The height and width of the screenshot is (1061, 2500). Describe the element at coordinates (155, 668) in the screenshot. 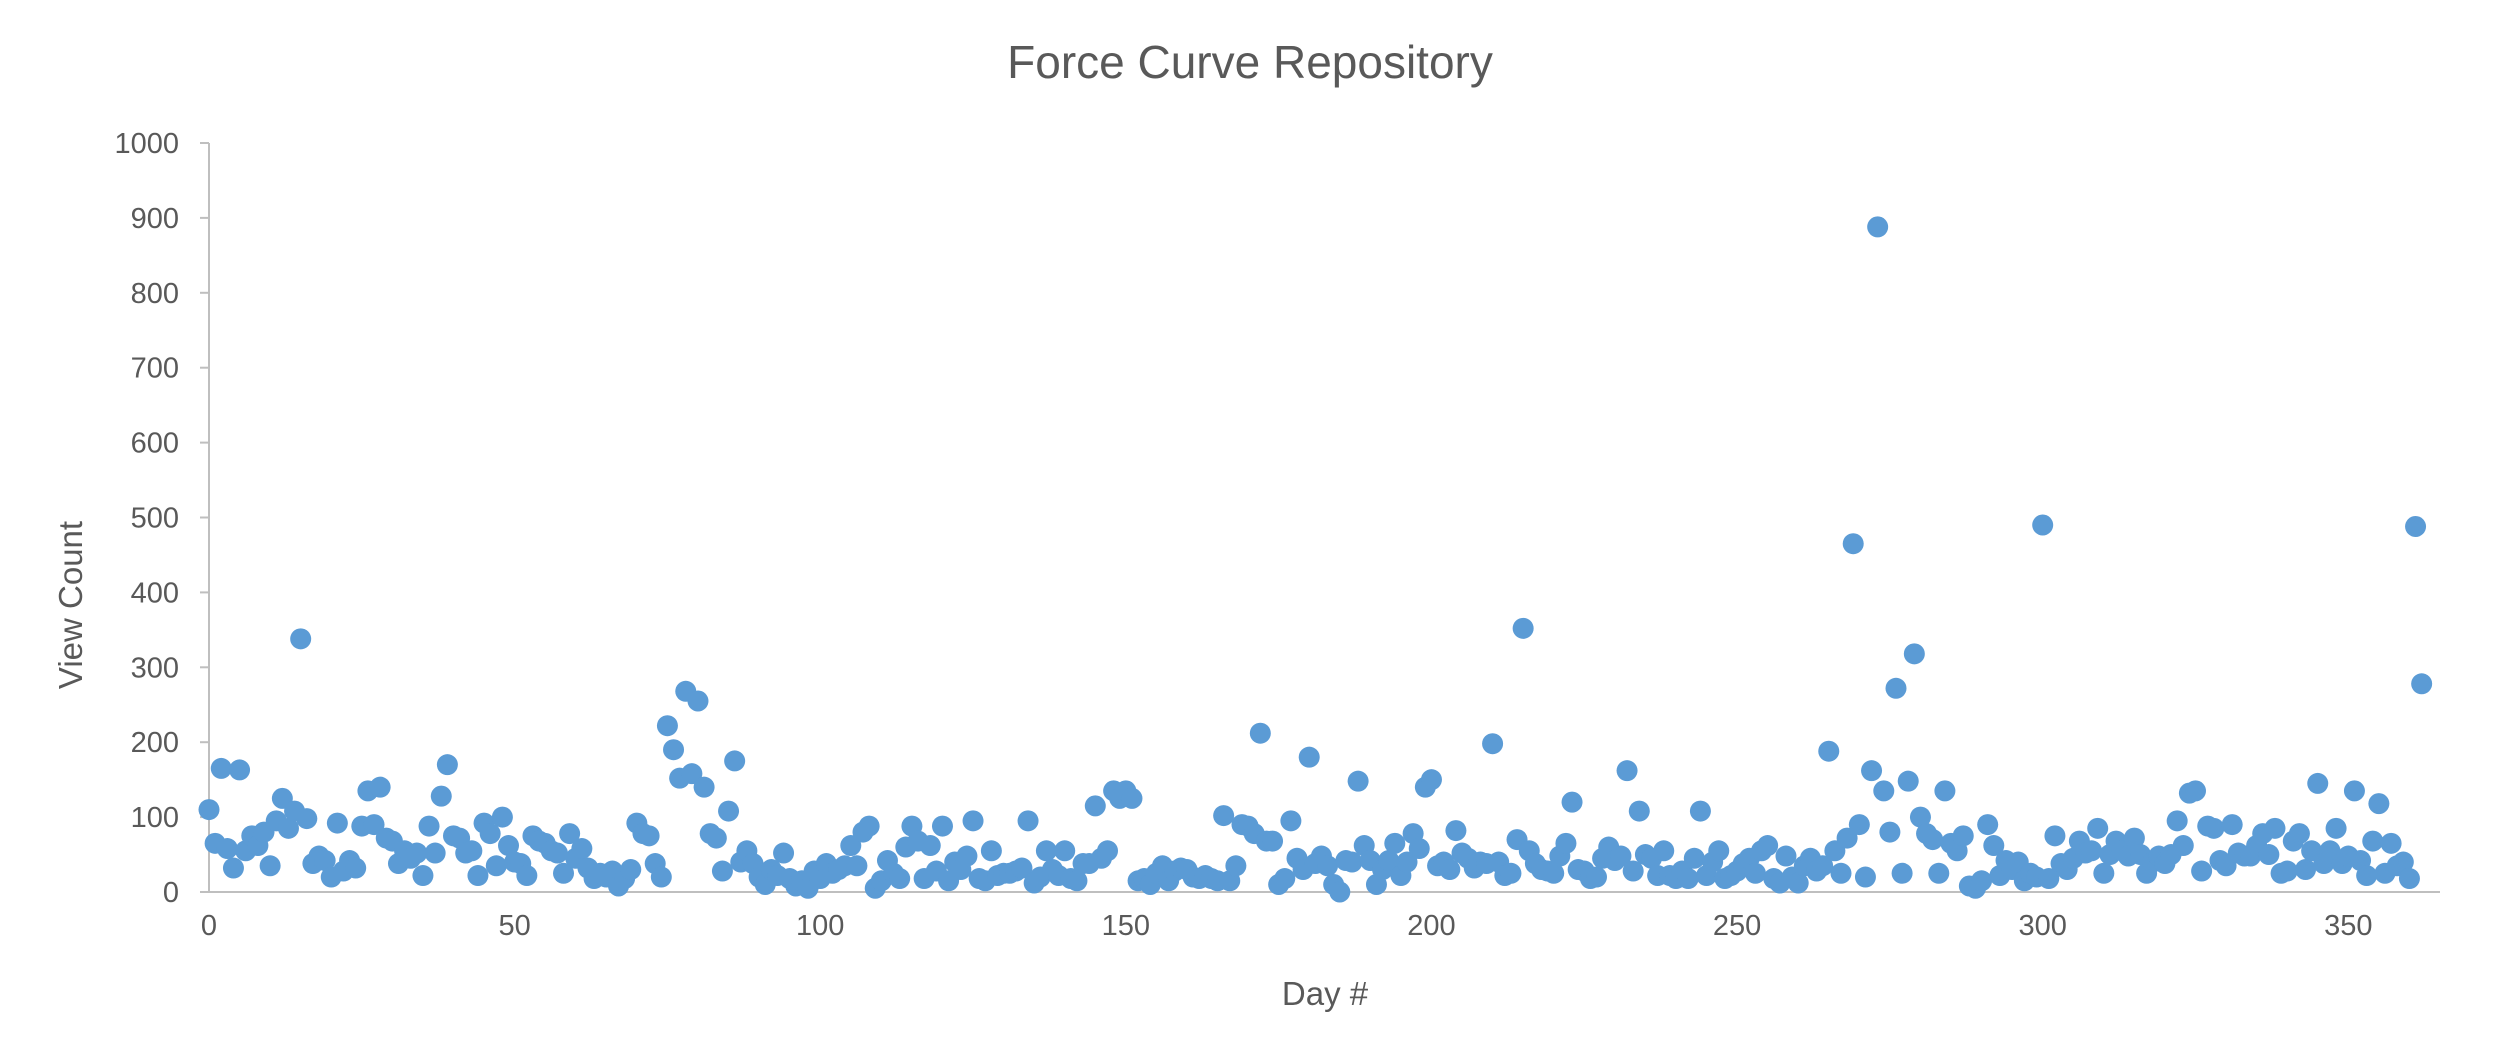

I see `y-tick-label: 300` at that location.